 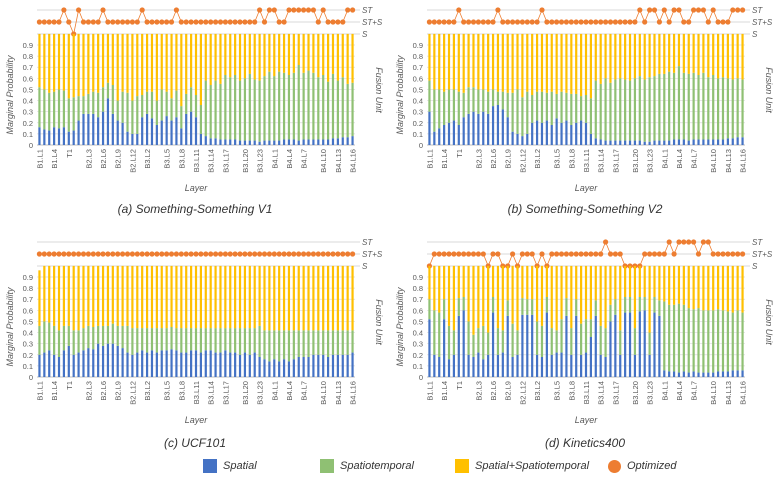 What do you see at coordinates (532, 466) in the screenshot?
I see `legend-label-fusion: Spatial+Spatiotemporal` at bounding box center [532, 466].